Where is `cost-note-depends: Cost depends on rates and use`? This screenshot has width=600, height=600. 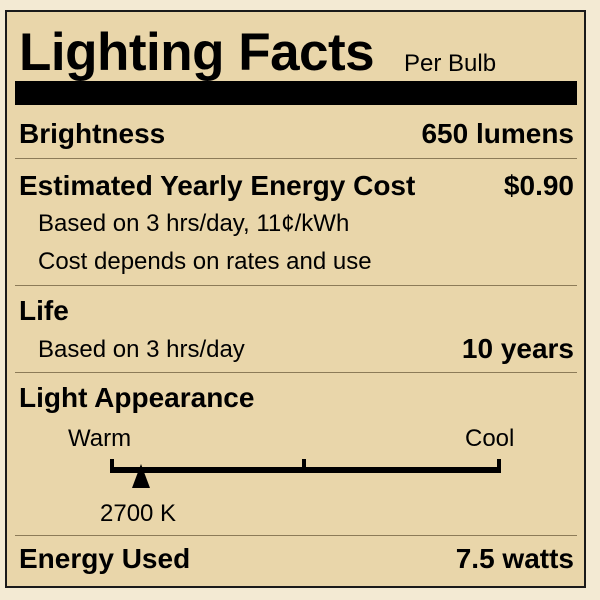
cost-note-depends: Cost depends on rates and use is located at coordinates (205, 261).